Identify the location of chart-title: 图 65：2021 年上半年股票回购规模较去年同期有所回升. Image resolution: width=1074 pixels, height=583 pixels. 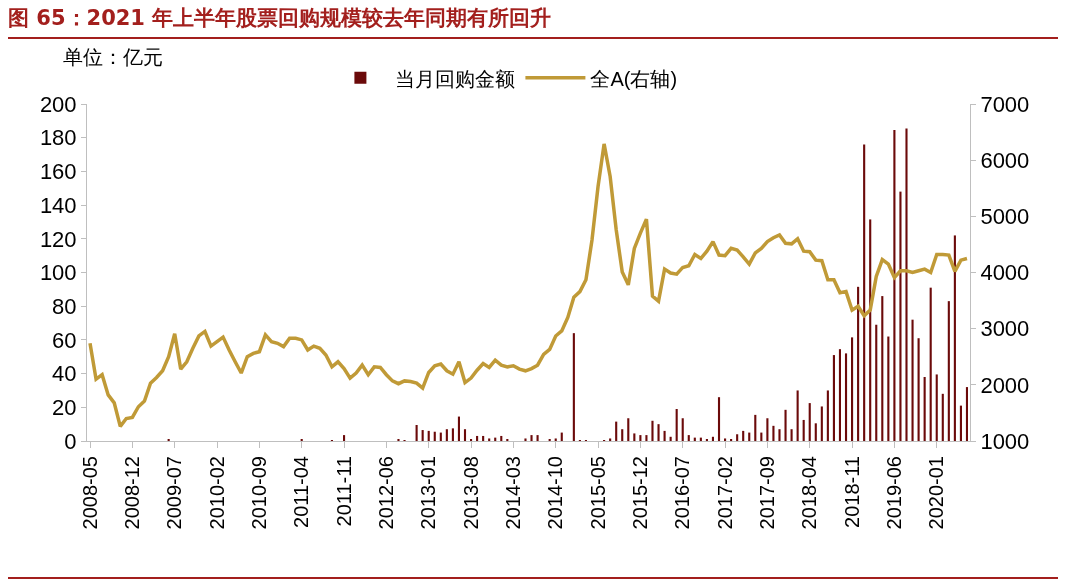
(280, 18).